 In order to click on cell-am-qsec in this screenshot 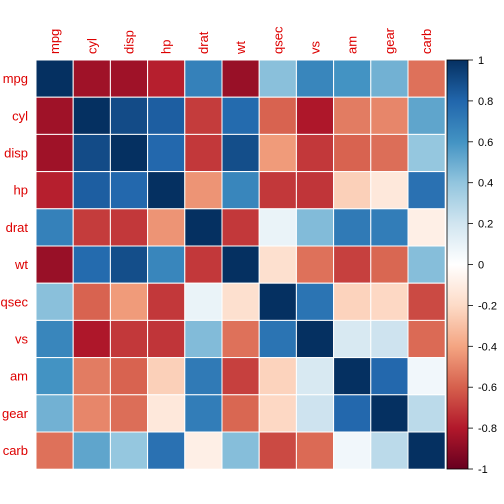, I will do `click(277, 376)`.